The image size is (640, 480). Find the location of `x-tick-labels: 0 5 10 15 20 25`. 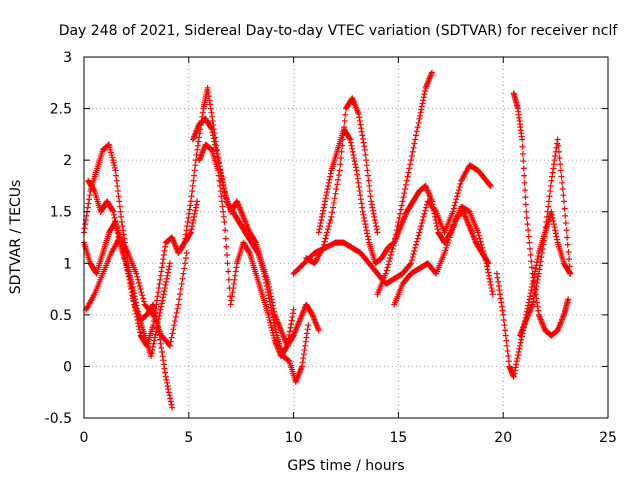

x-tick-labels: 0 5 10 15 20 25 is located at coordinates (348, 438).